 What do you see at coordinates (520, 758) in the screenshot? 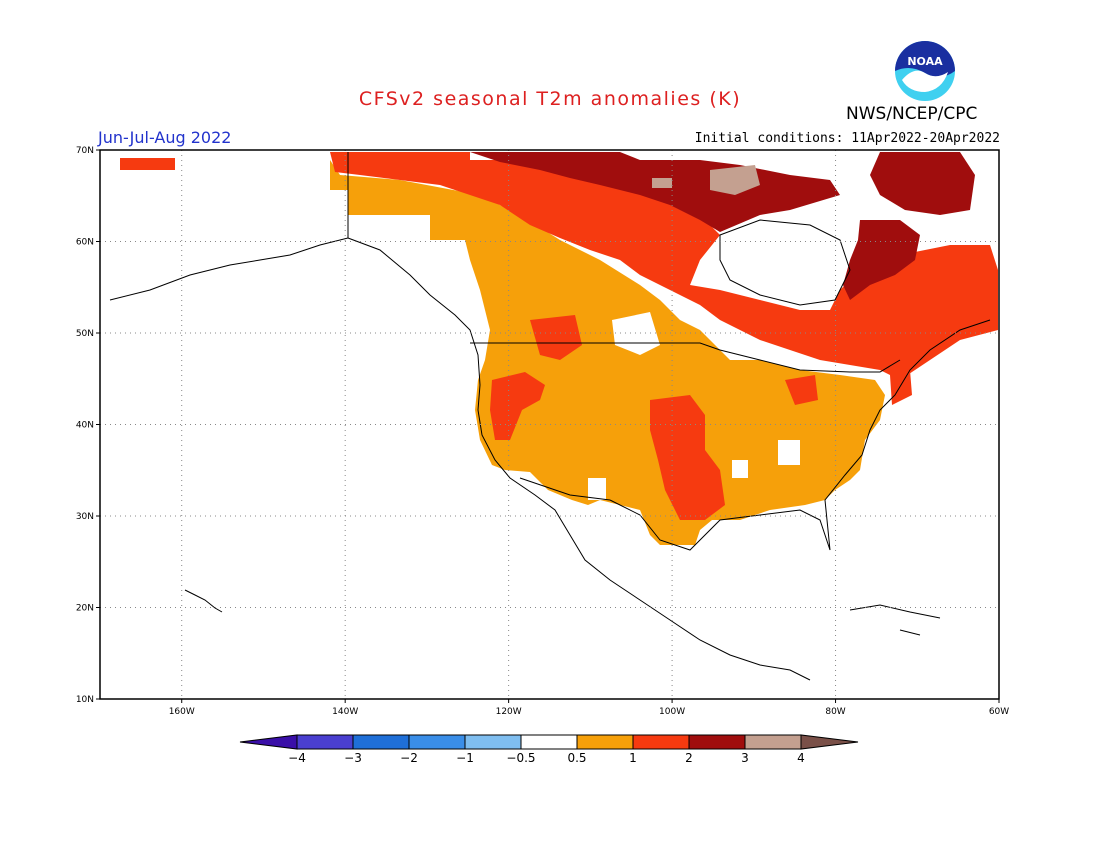
I see `colorbar-label: −0.5` at bounding box center [520, 758].